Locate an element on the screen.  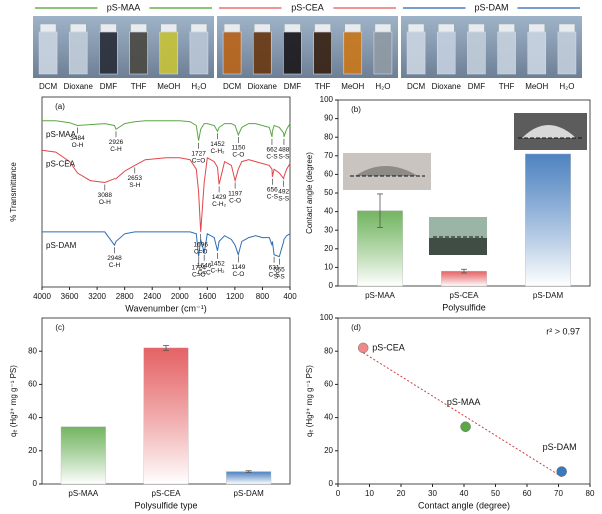
annotation-bond: C-H is located at coordinates (116, 149).